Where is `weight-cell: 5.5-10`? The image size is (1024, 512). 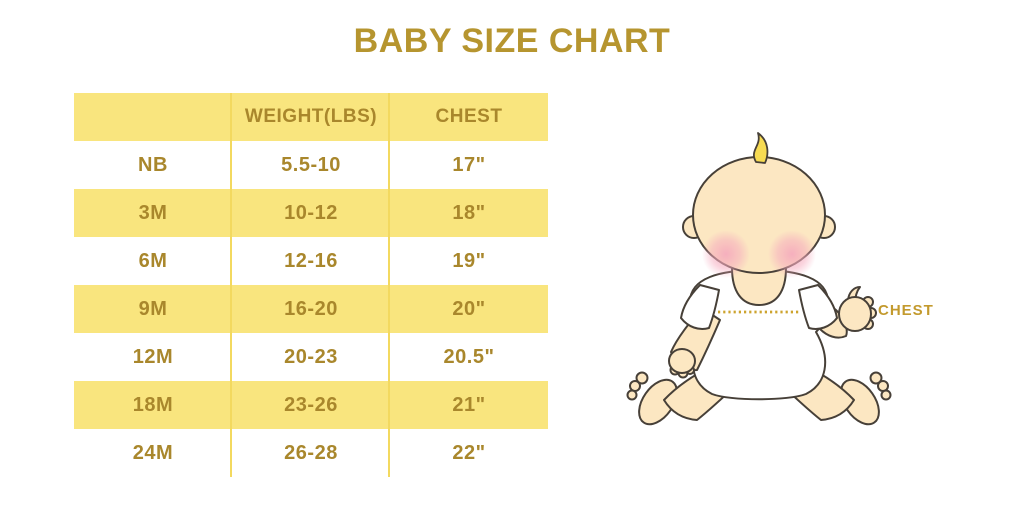
weight-cell: 5.5-10 is located at coordinates (311, 164).